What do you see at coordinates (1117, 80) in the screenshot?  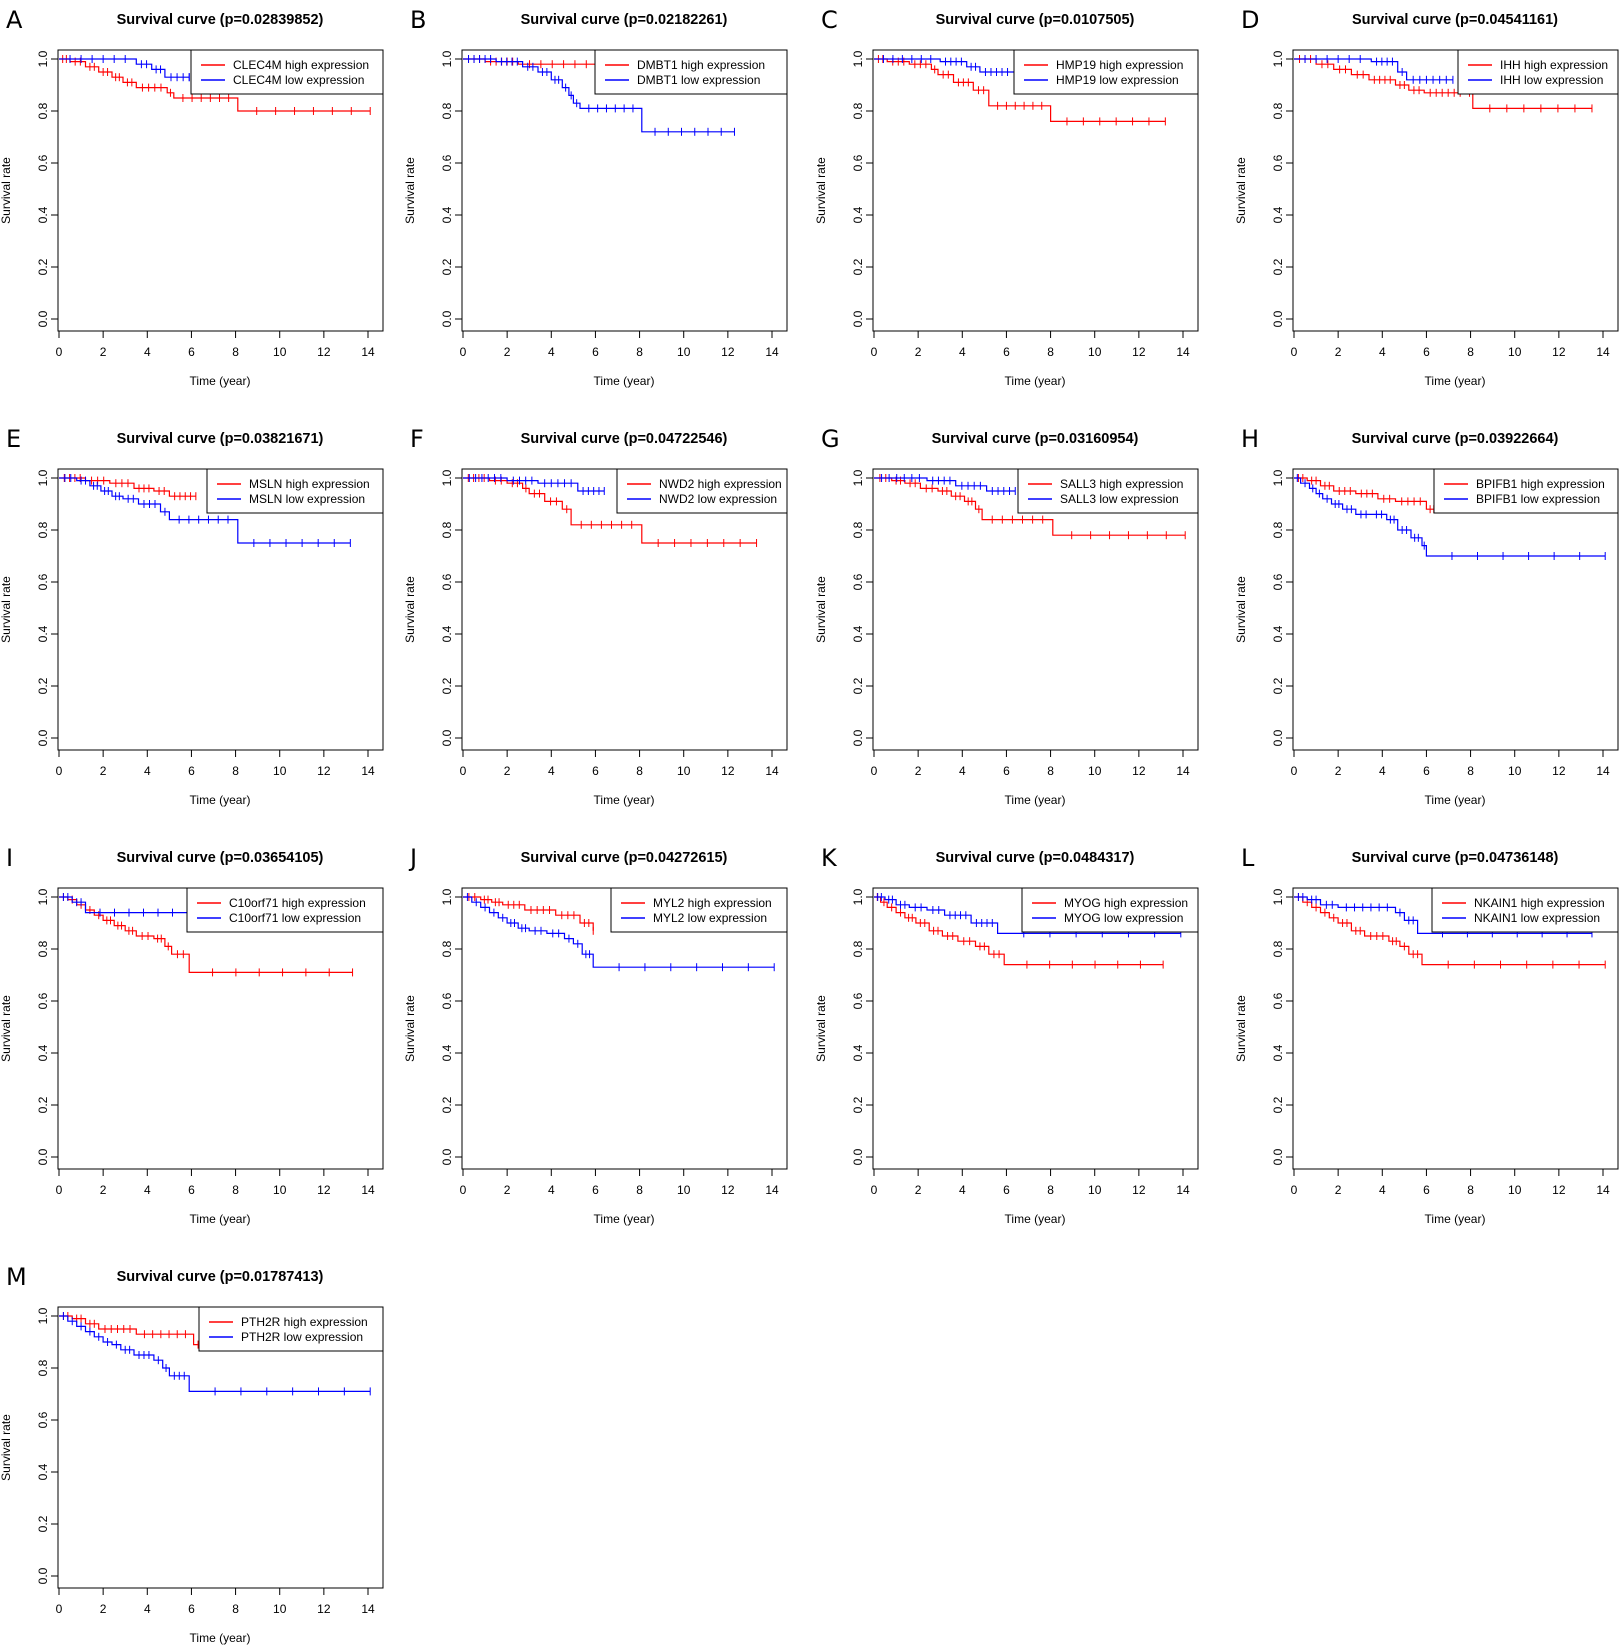 I see `legend-label: HMP19 low expression` at bounding box center [1117, 80].